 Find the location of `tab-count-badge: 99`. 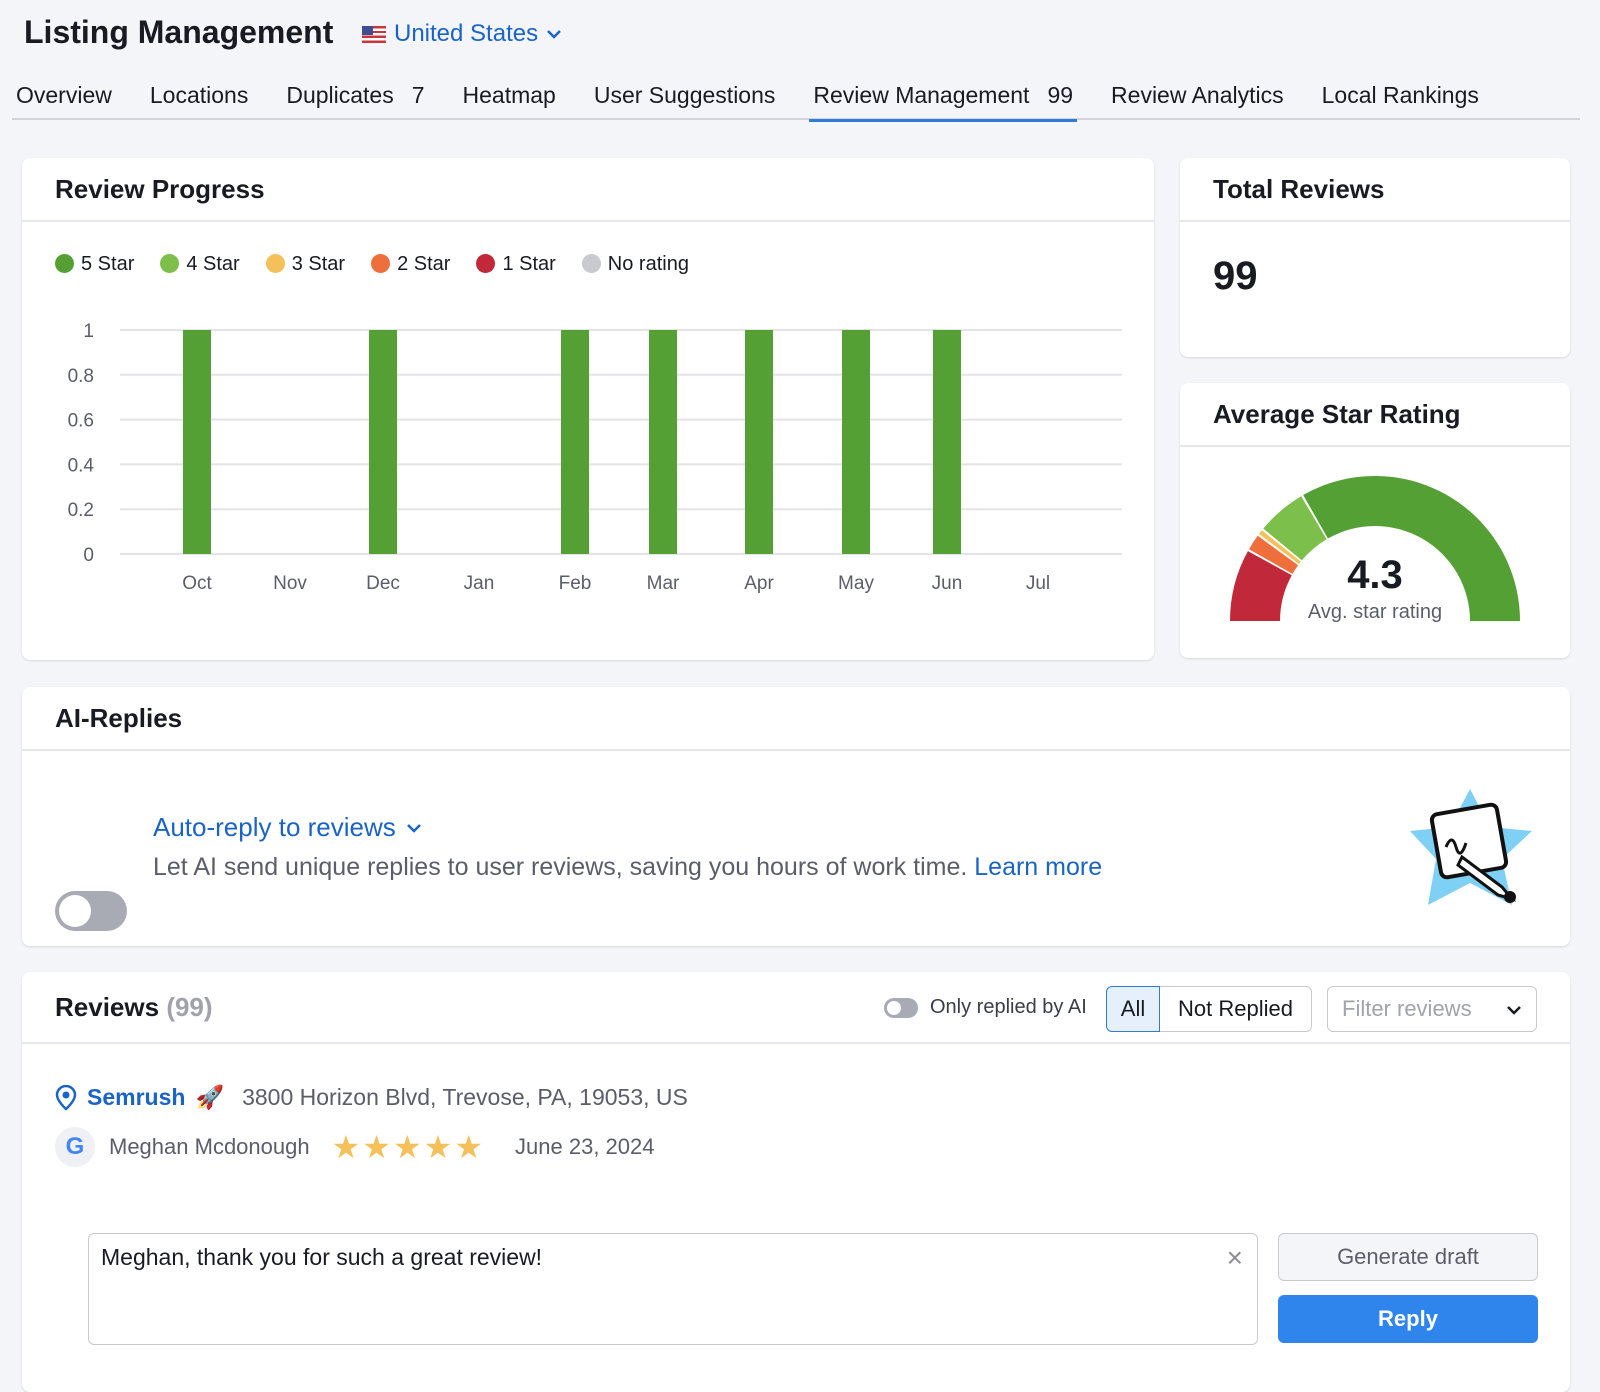

tab-count-badge: 99 is located at coordinates (1060, 95).